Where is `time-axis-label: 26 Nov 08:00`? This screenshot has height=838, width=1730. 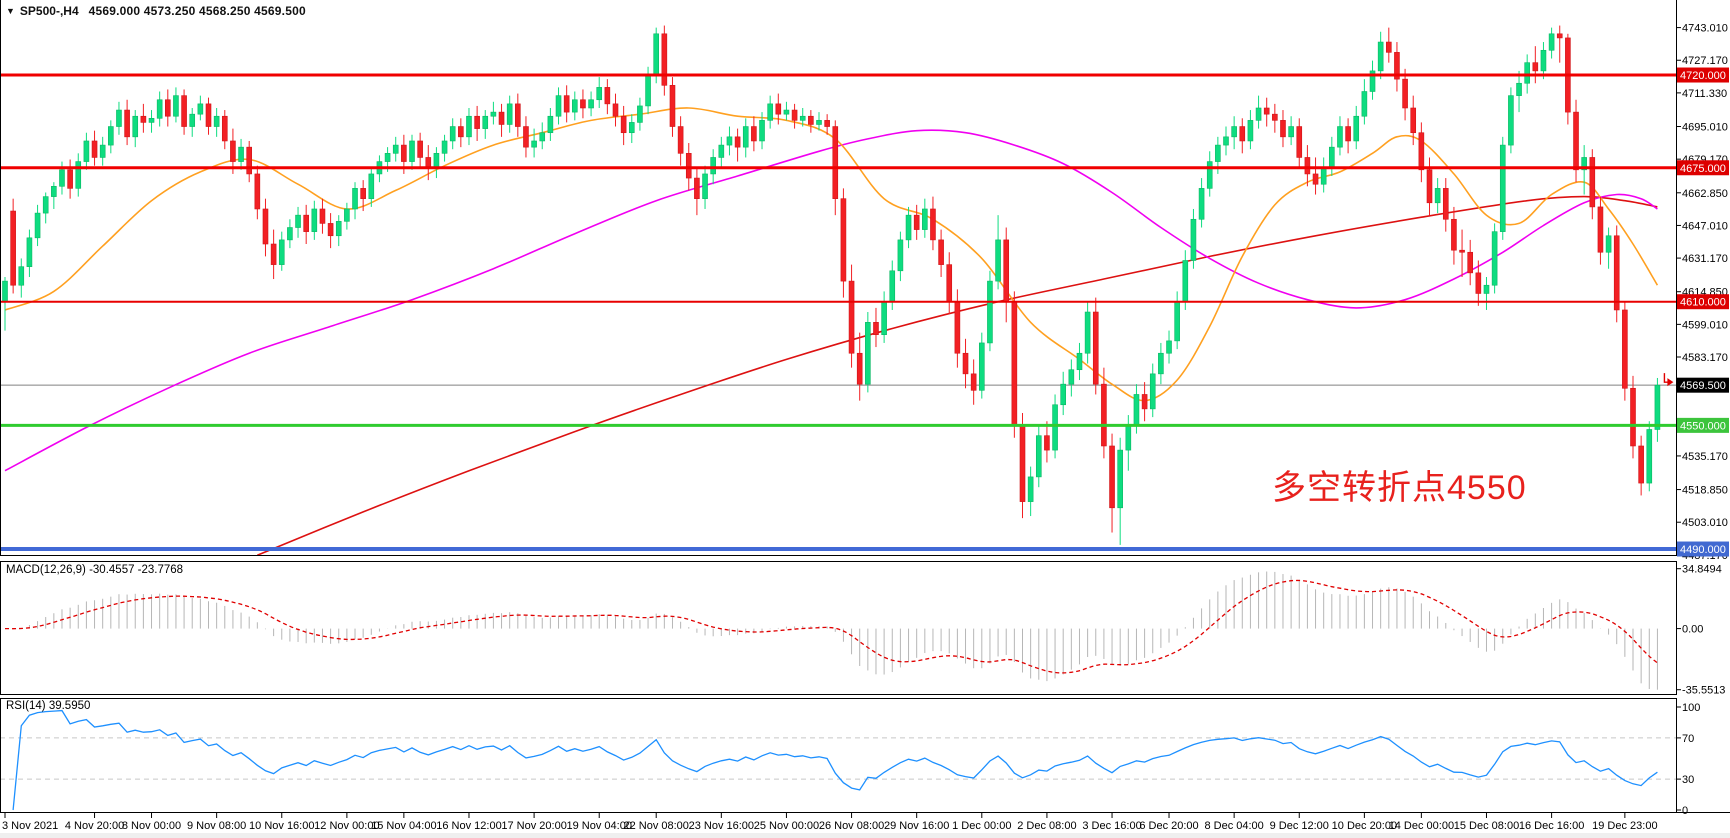
time-axis-label: 26 Nov 08:00 is located at coordinates (851, 826).